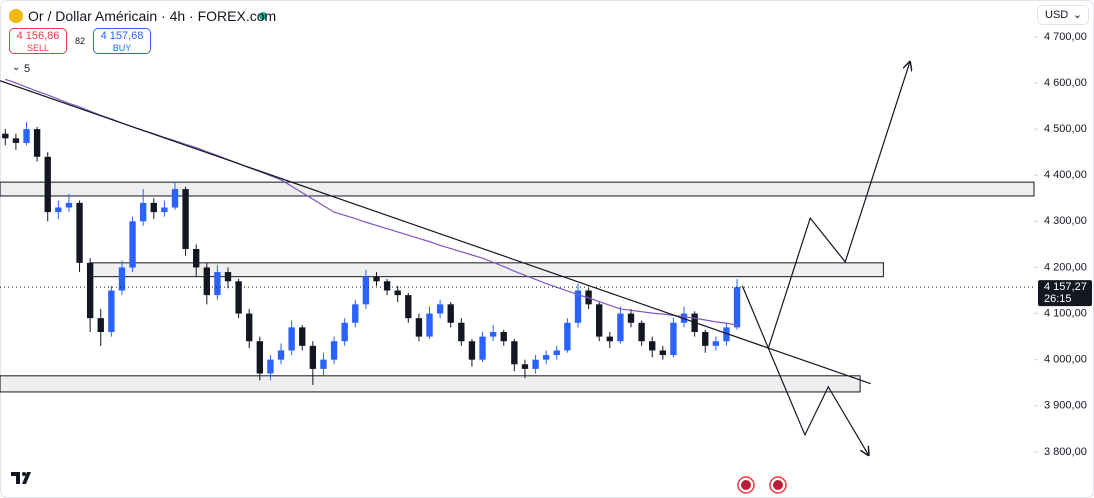 The height and width of the screenshot is (498, 1094). I want to click on spread: 82, so click(80, 41).